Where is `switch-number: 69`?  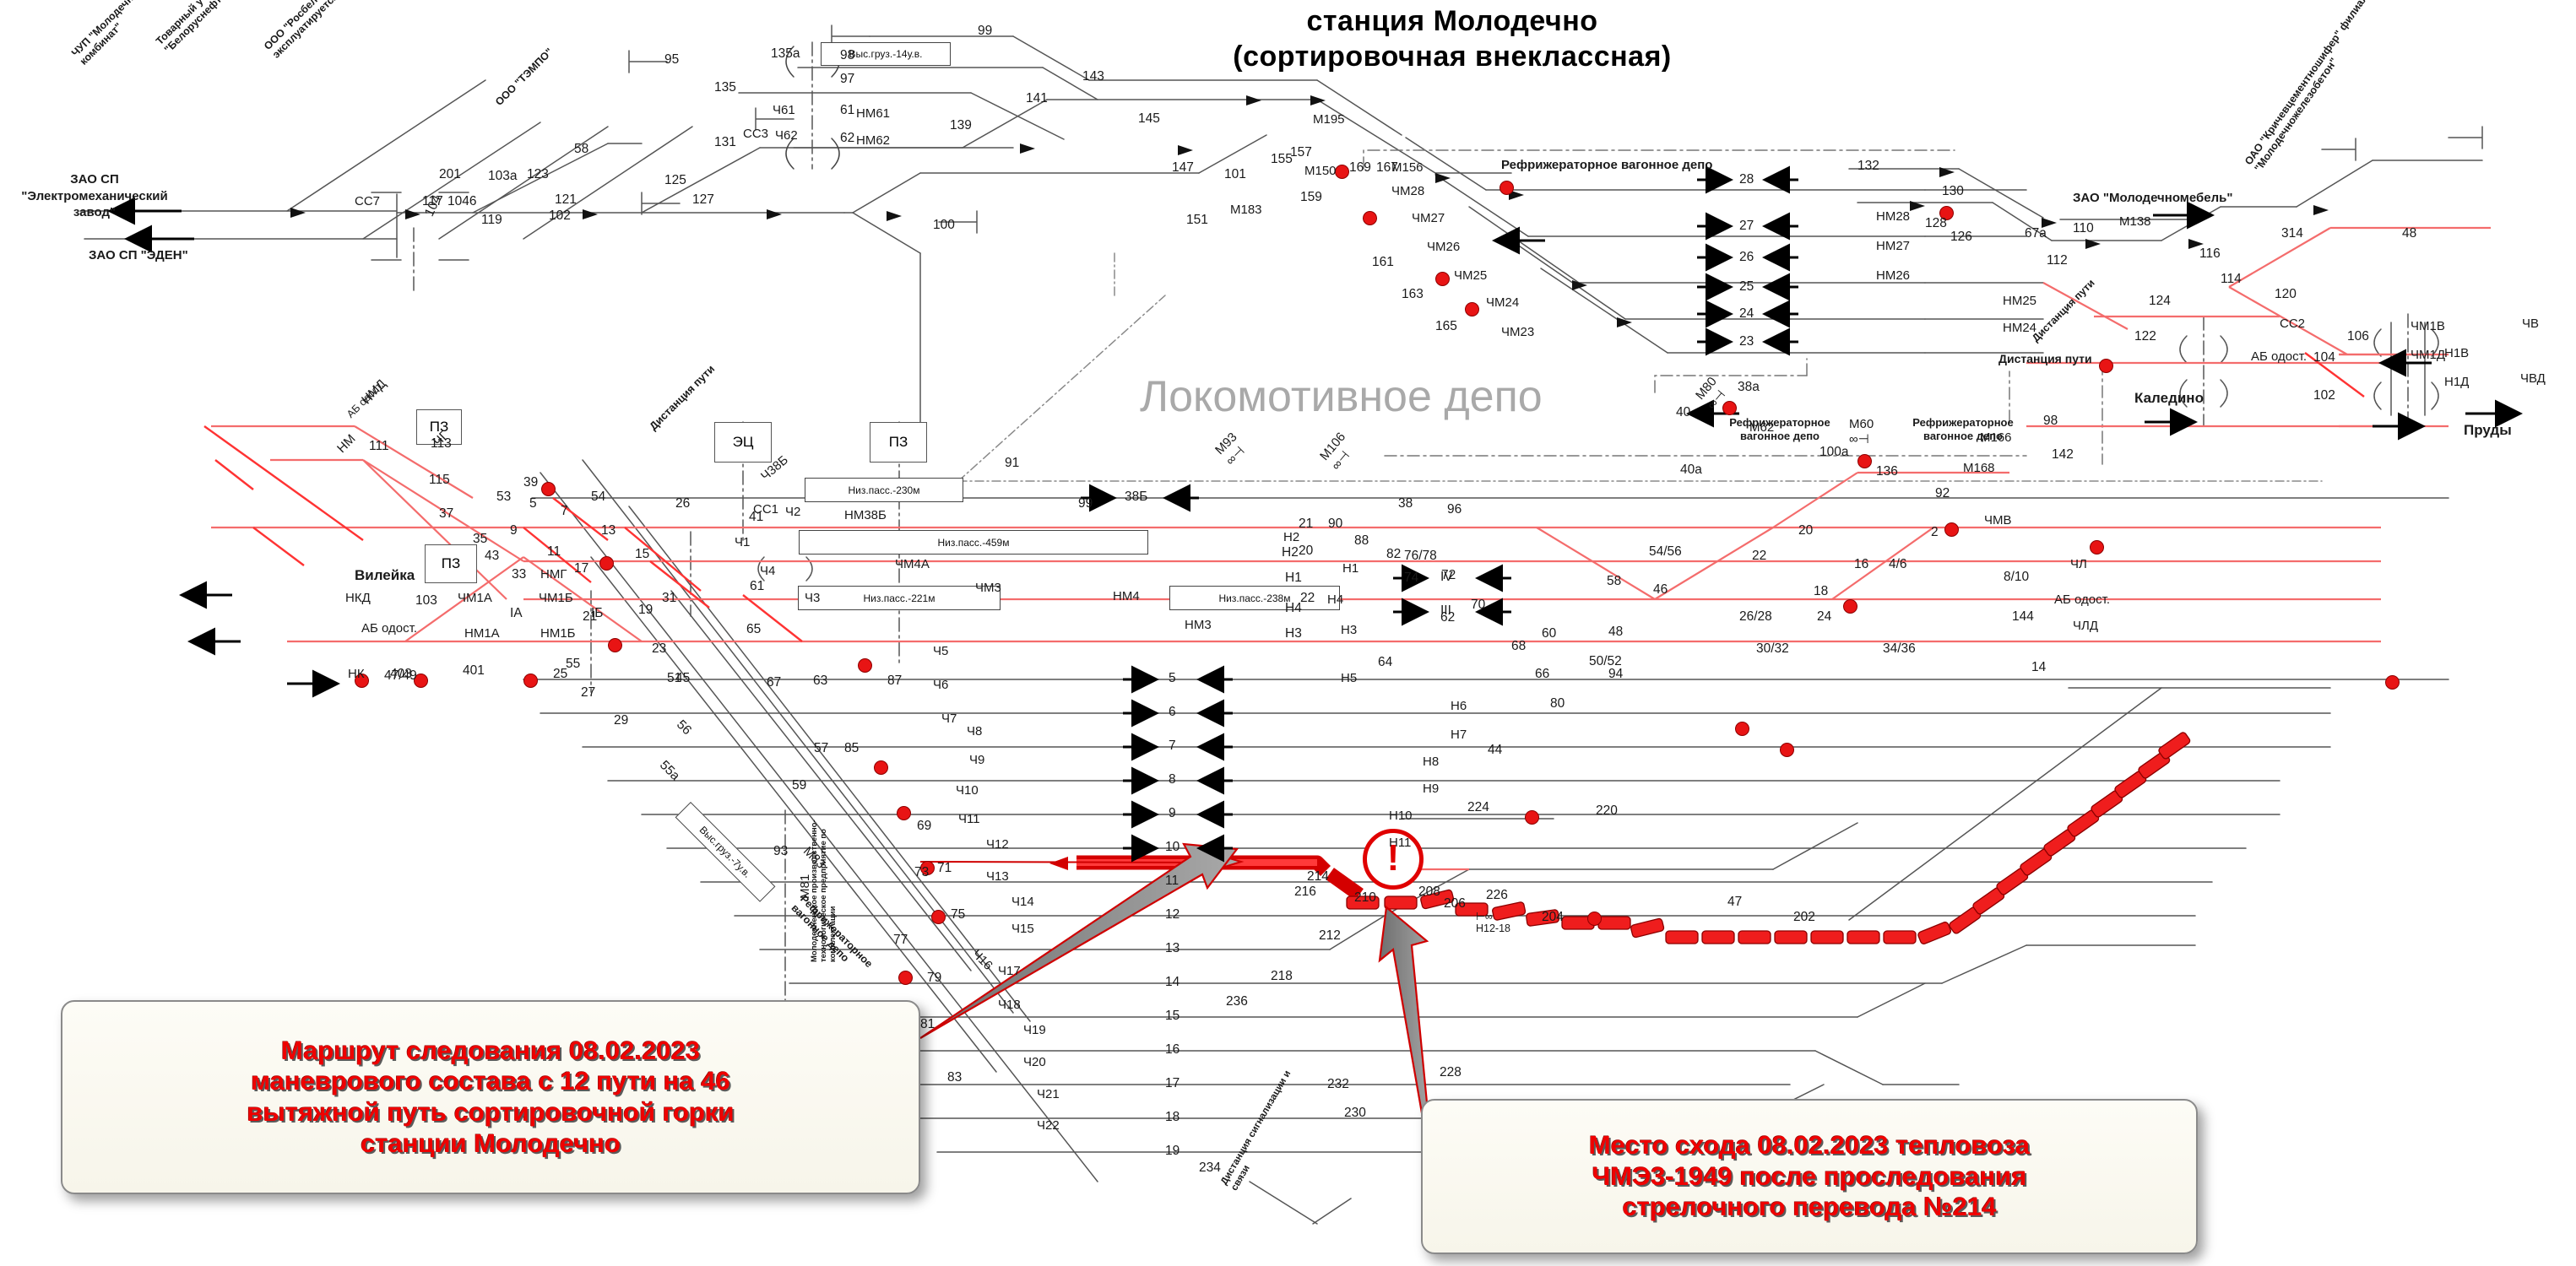 switch-number: 69 is located at coordinates (924, 826).